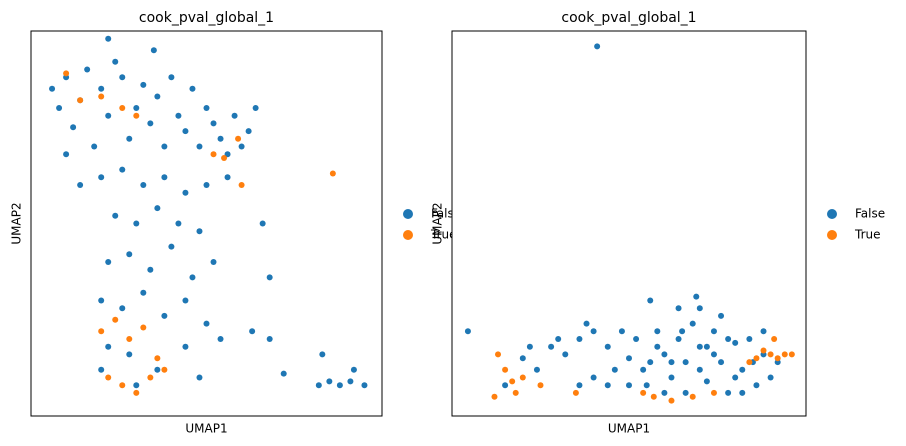 The image size is (906, 446). I want to click on legend-label: False, so click(870, 214).